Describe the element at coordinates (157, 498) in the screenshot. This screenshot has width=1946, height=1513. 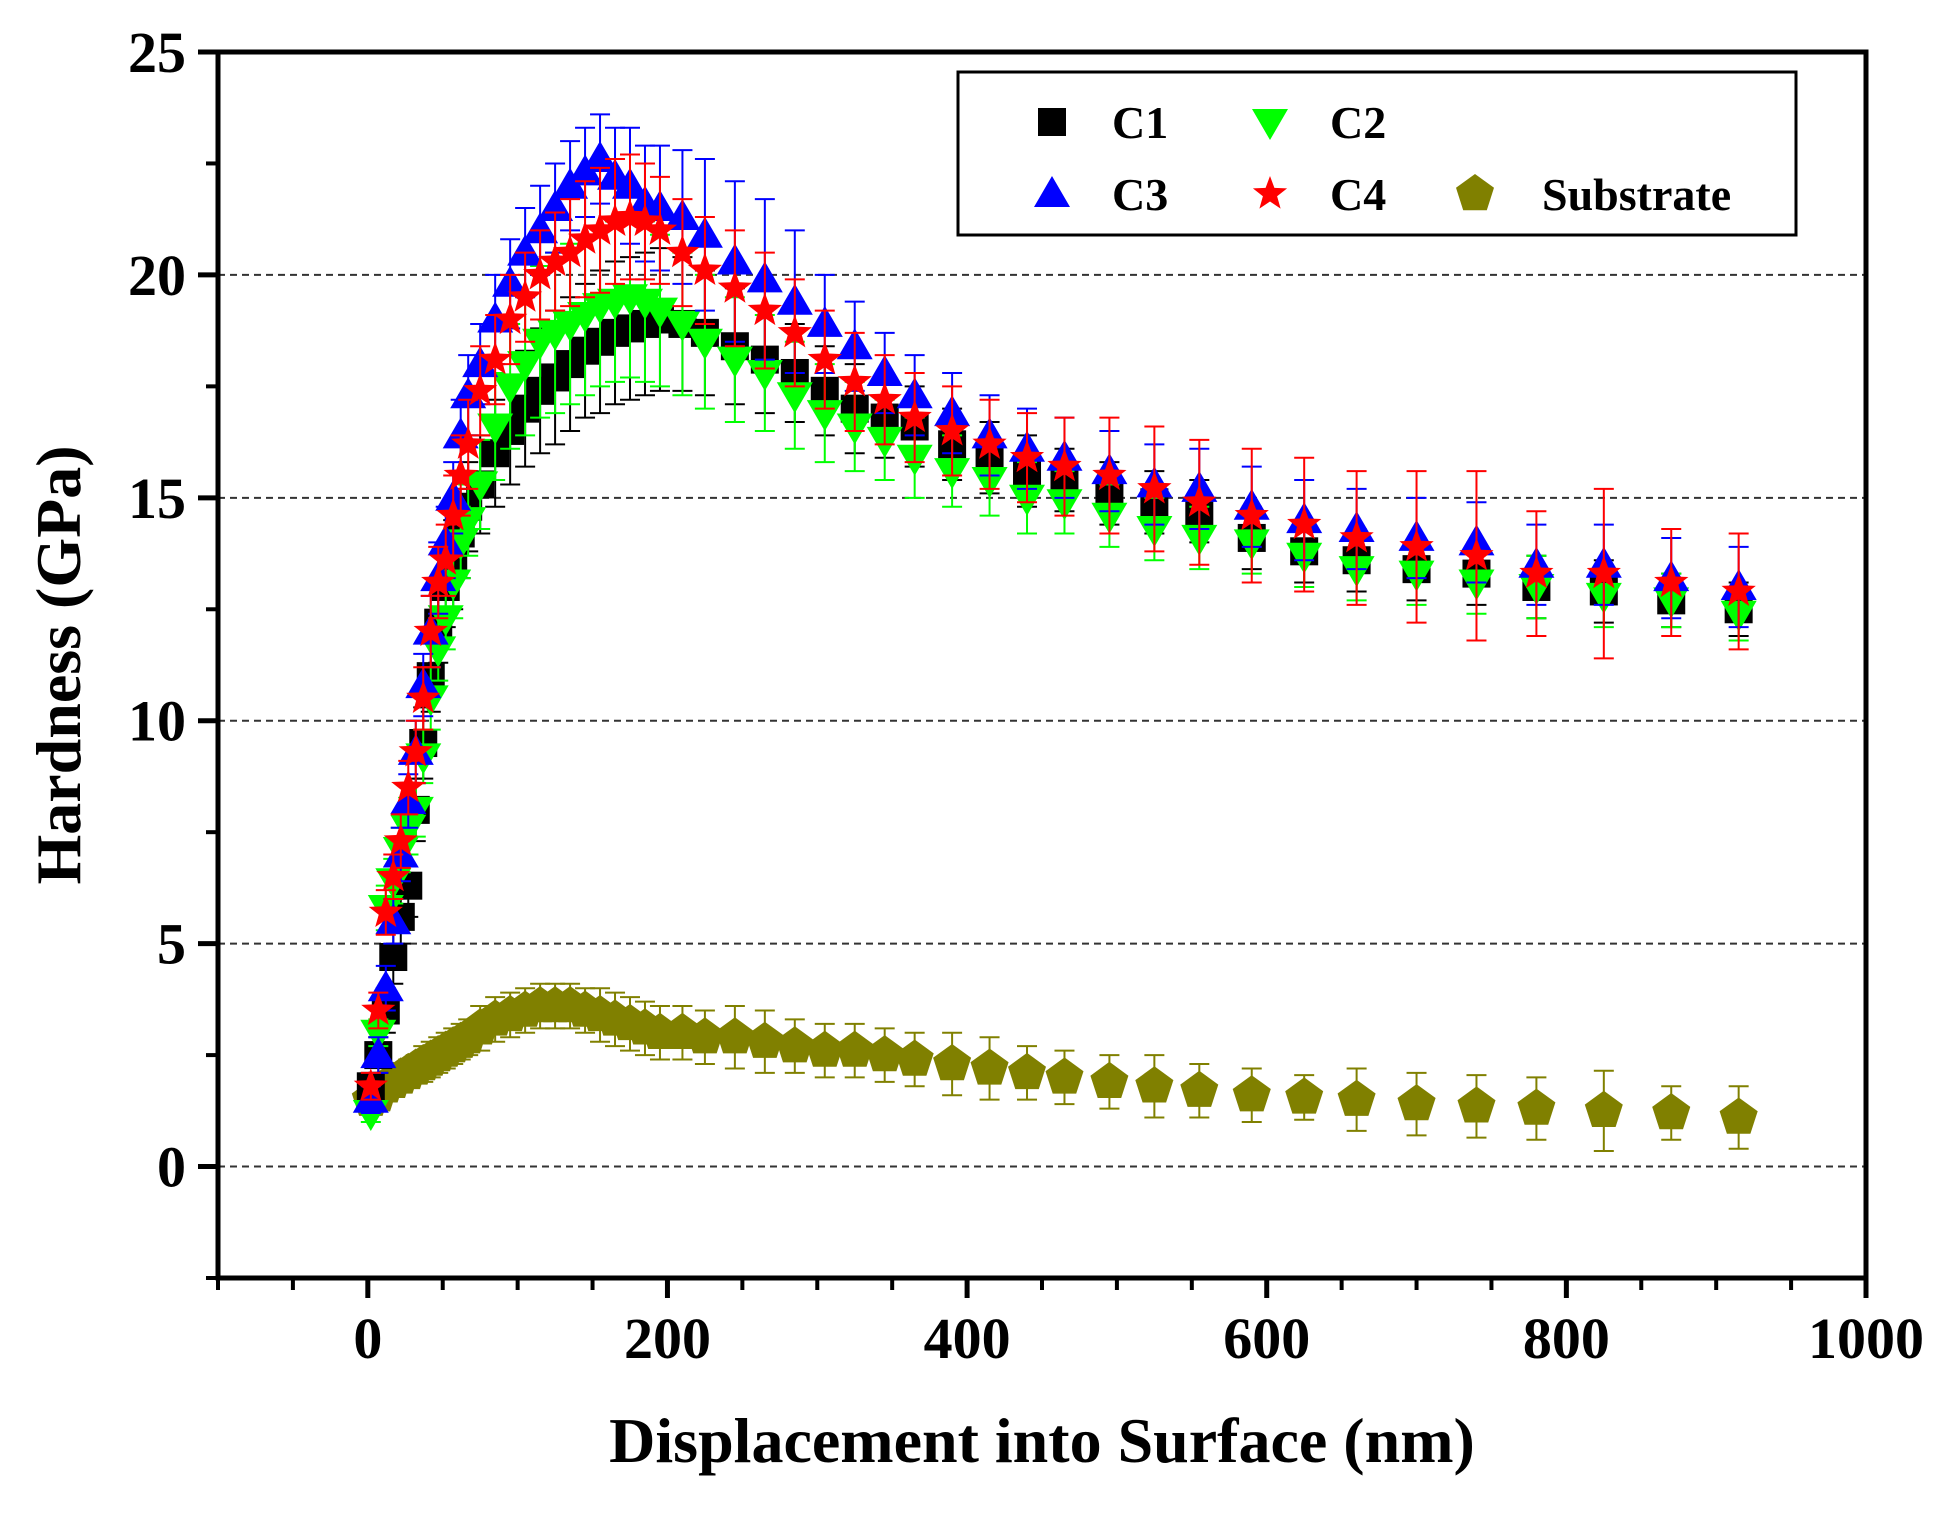
I see `y-tick-label: 15` at that location.